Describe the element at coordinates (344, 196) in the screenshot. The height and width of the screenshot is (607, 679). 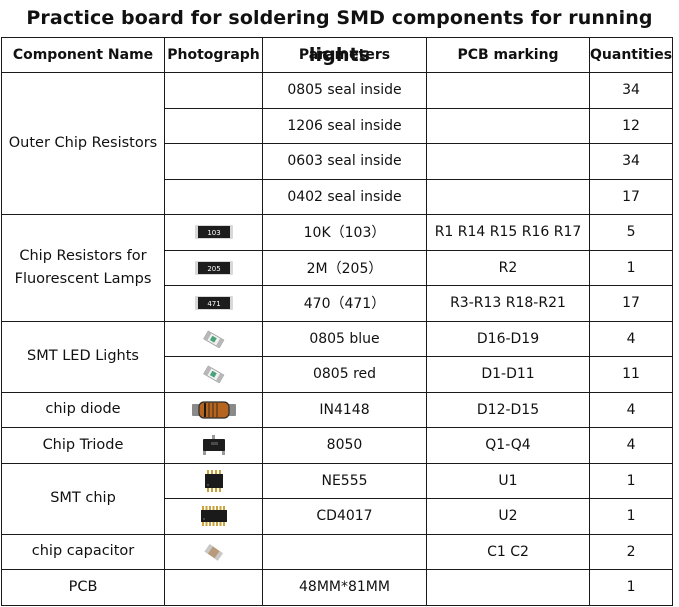
I see `cell-parameters: 0402 seal inside` at that location.